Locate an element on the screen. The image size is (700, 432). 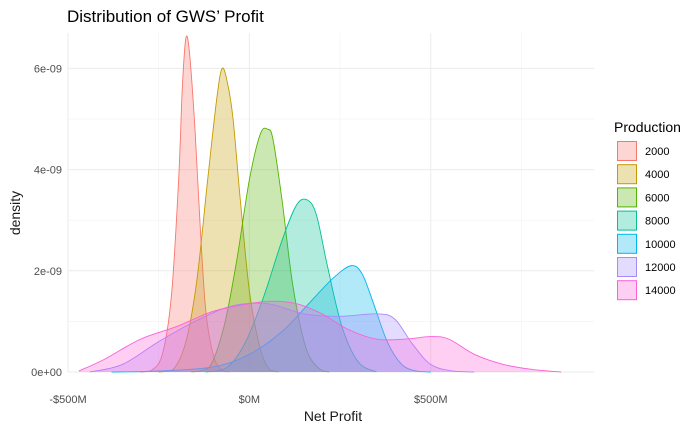
density-area-2000 is located at coordinates (185, 203).